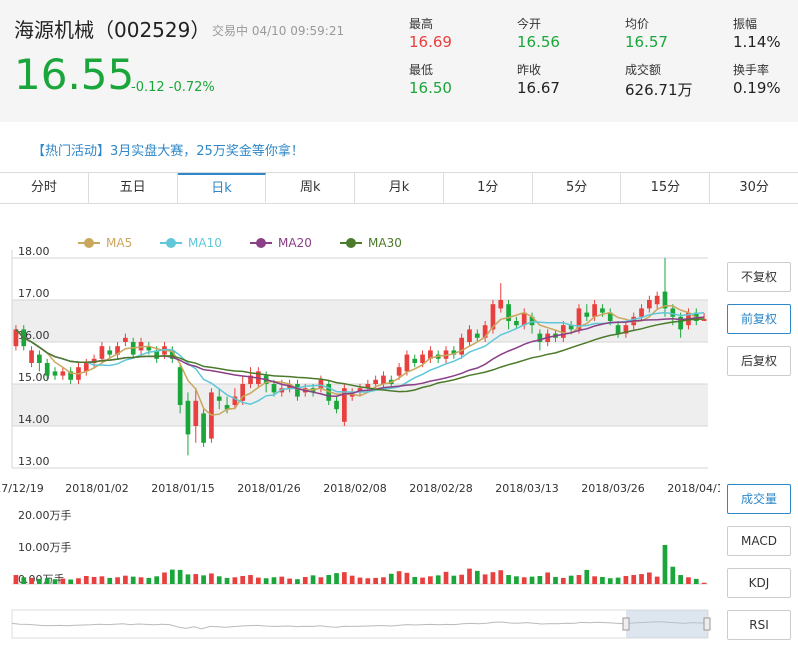  I want to click on tab-4: 月k, so click(399, 188).